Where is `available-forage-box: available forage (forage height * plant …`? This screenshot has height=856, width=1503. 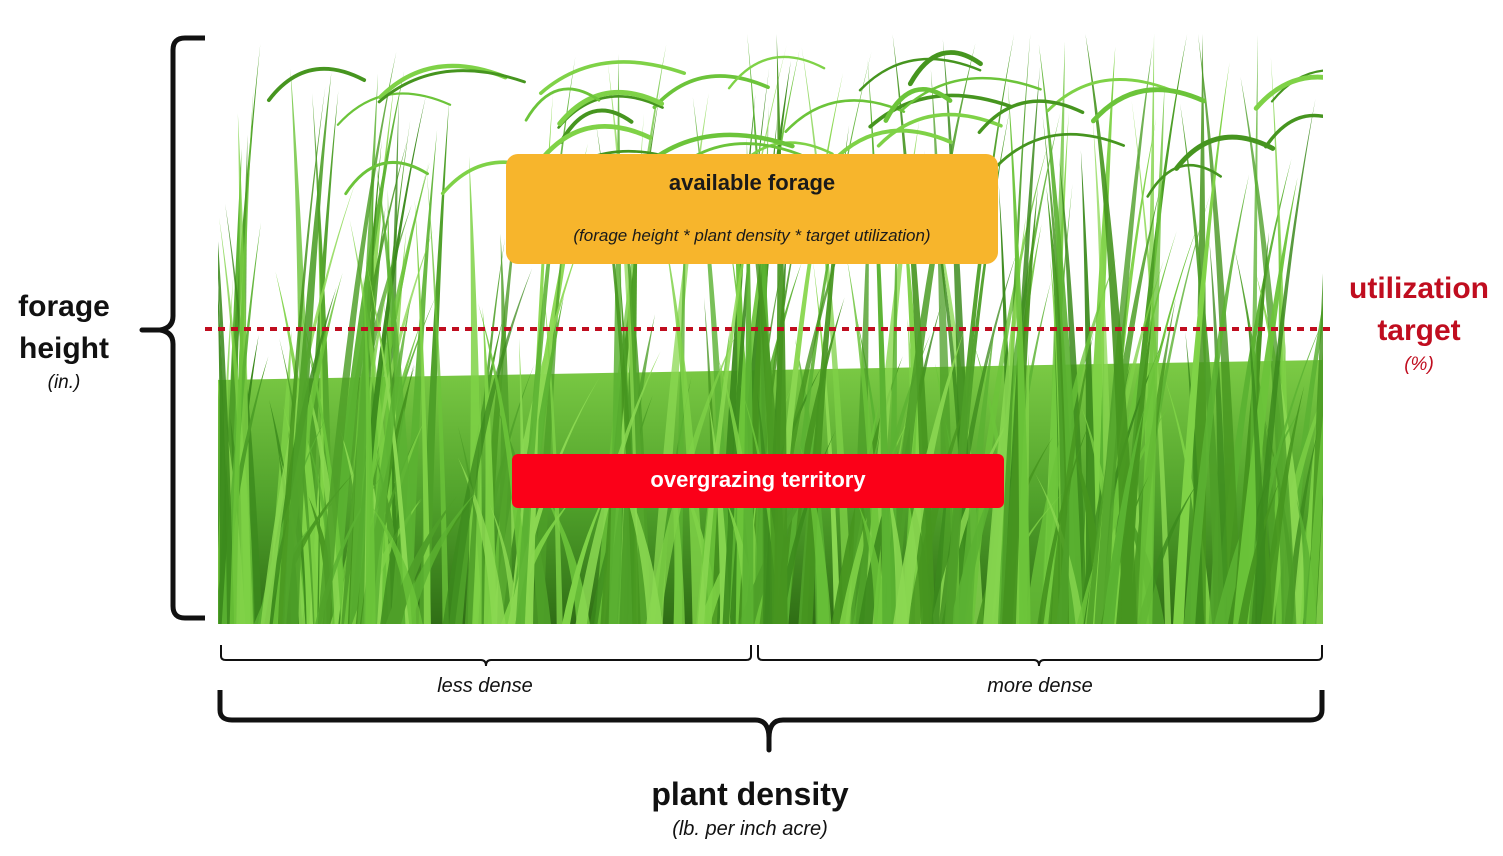 available-forage-box: available forage (forage height * plant … is located at coordinates (752, 209).